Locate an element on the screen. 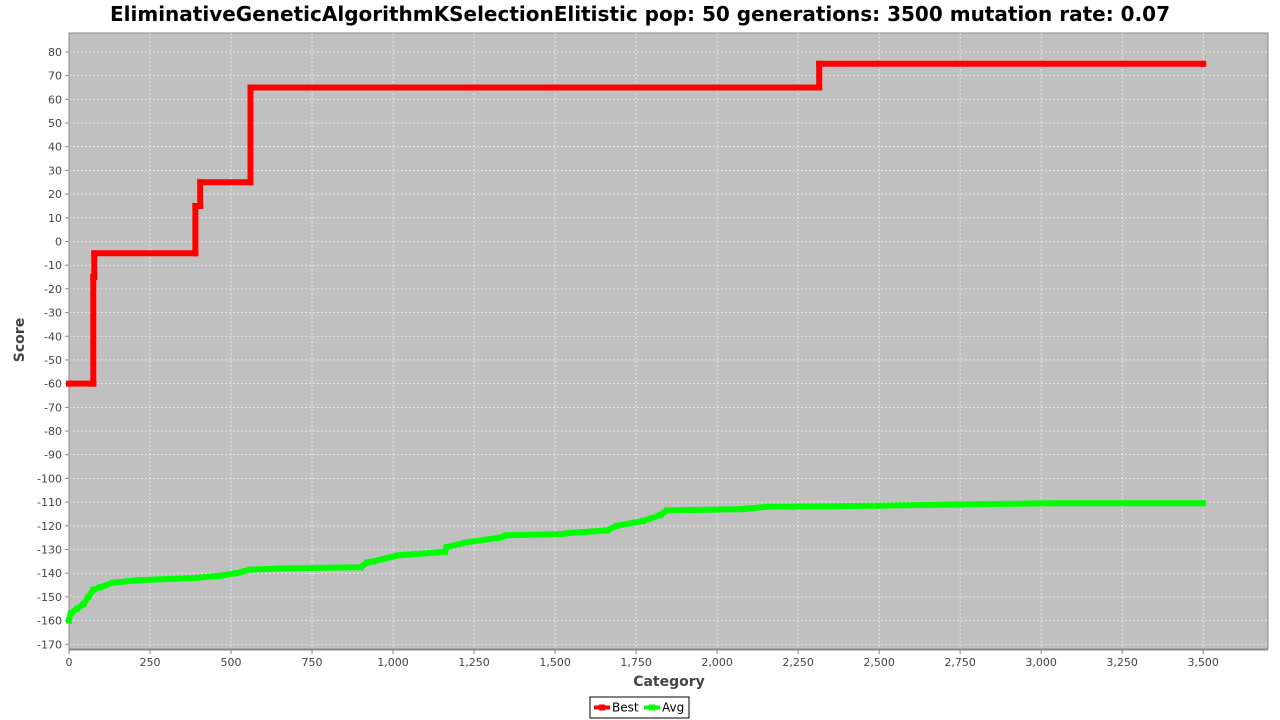 Image resolution: width=1280 pixels, height=720 pixels. y-tick-label: -120 is located at coordinates (49, 526).